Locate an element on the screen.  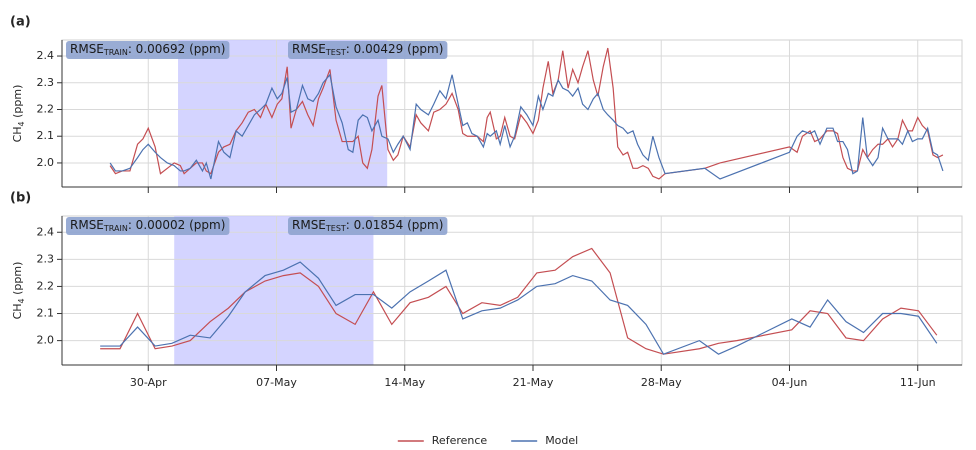
annotation-text-part: : 0.00002 (ppm) is located at coordinates (177, 225).